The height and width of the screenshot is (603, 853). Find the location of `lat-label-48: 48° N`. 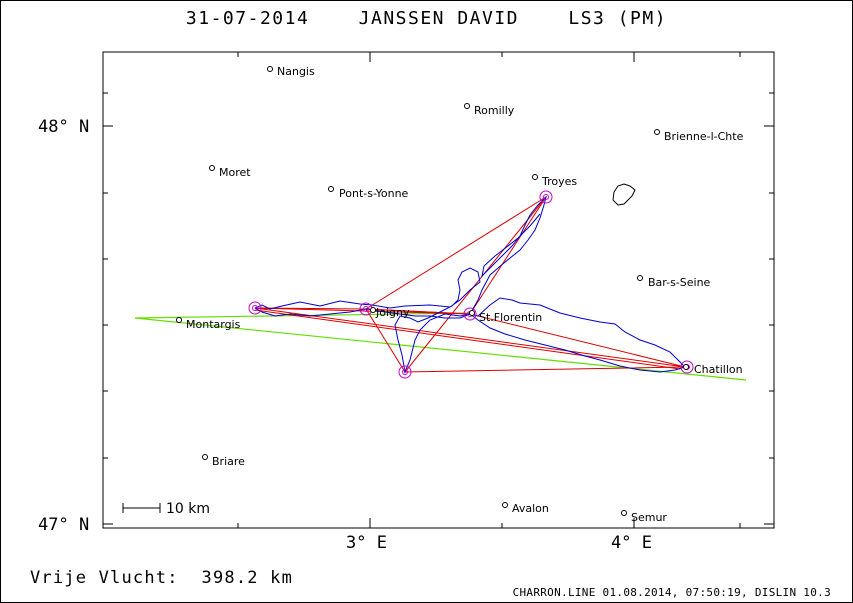

lat-label-48: 48° N is located at coordinates (63, 127).